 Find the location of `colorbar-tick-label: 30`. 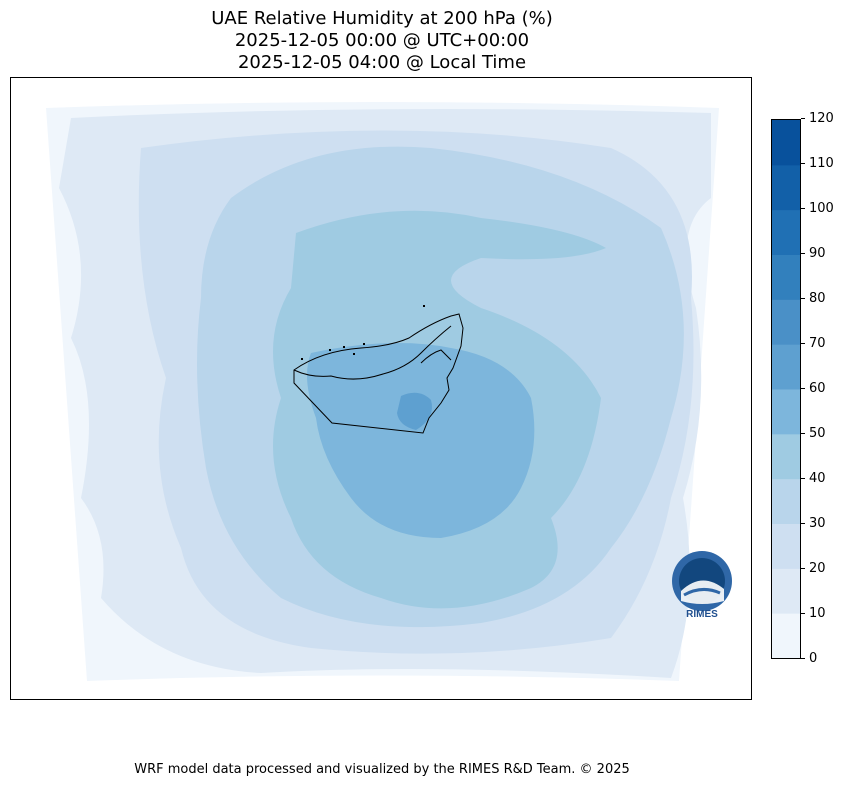

colorbar-tick-label: 30 is located at coordinates (817, 523).